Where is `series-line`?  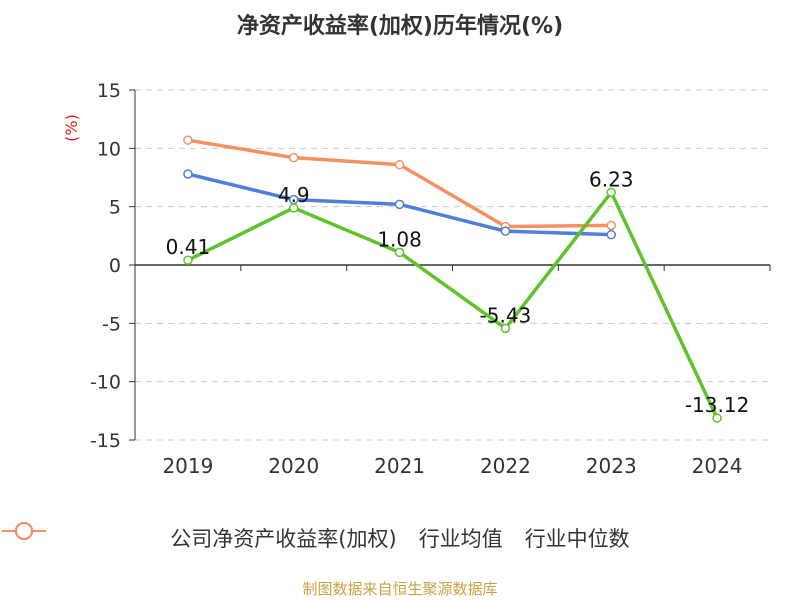
series-line is located at coordinates (399, 183).